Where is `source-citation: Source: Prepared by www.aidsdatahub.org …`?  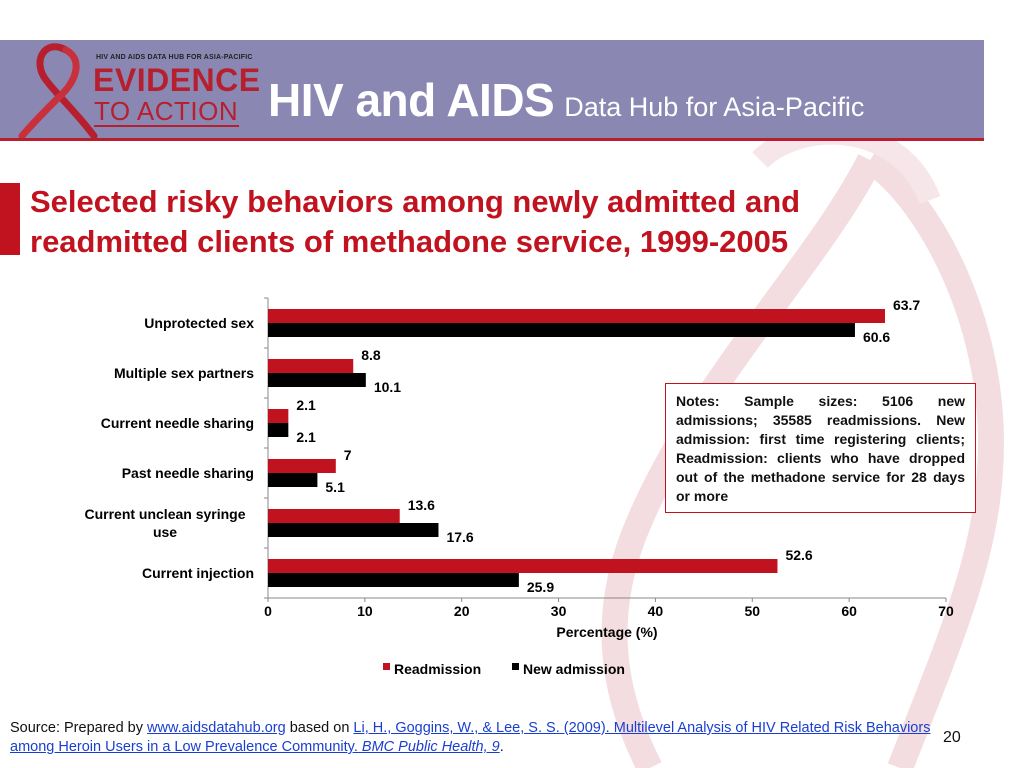 source-citation: Source: Prepared by www.aidsdatahub.org … is located at coordinates (475, 738).